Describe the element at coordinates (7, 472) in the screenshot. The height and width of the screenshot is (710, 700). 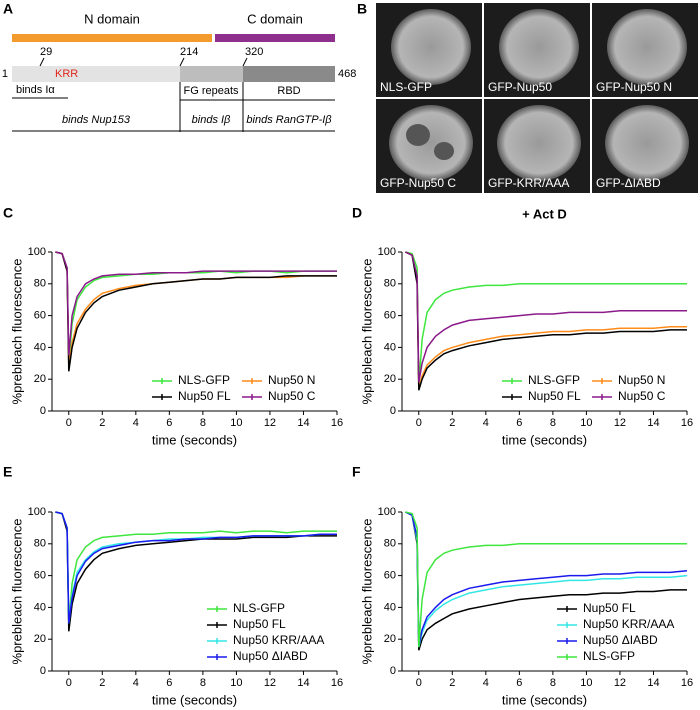
I see `panel-label: E` at that location.